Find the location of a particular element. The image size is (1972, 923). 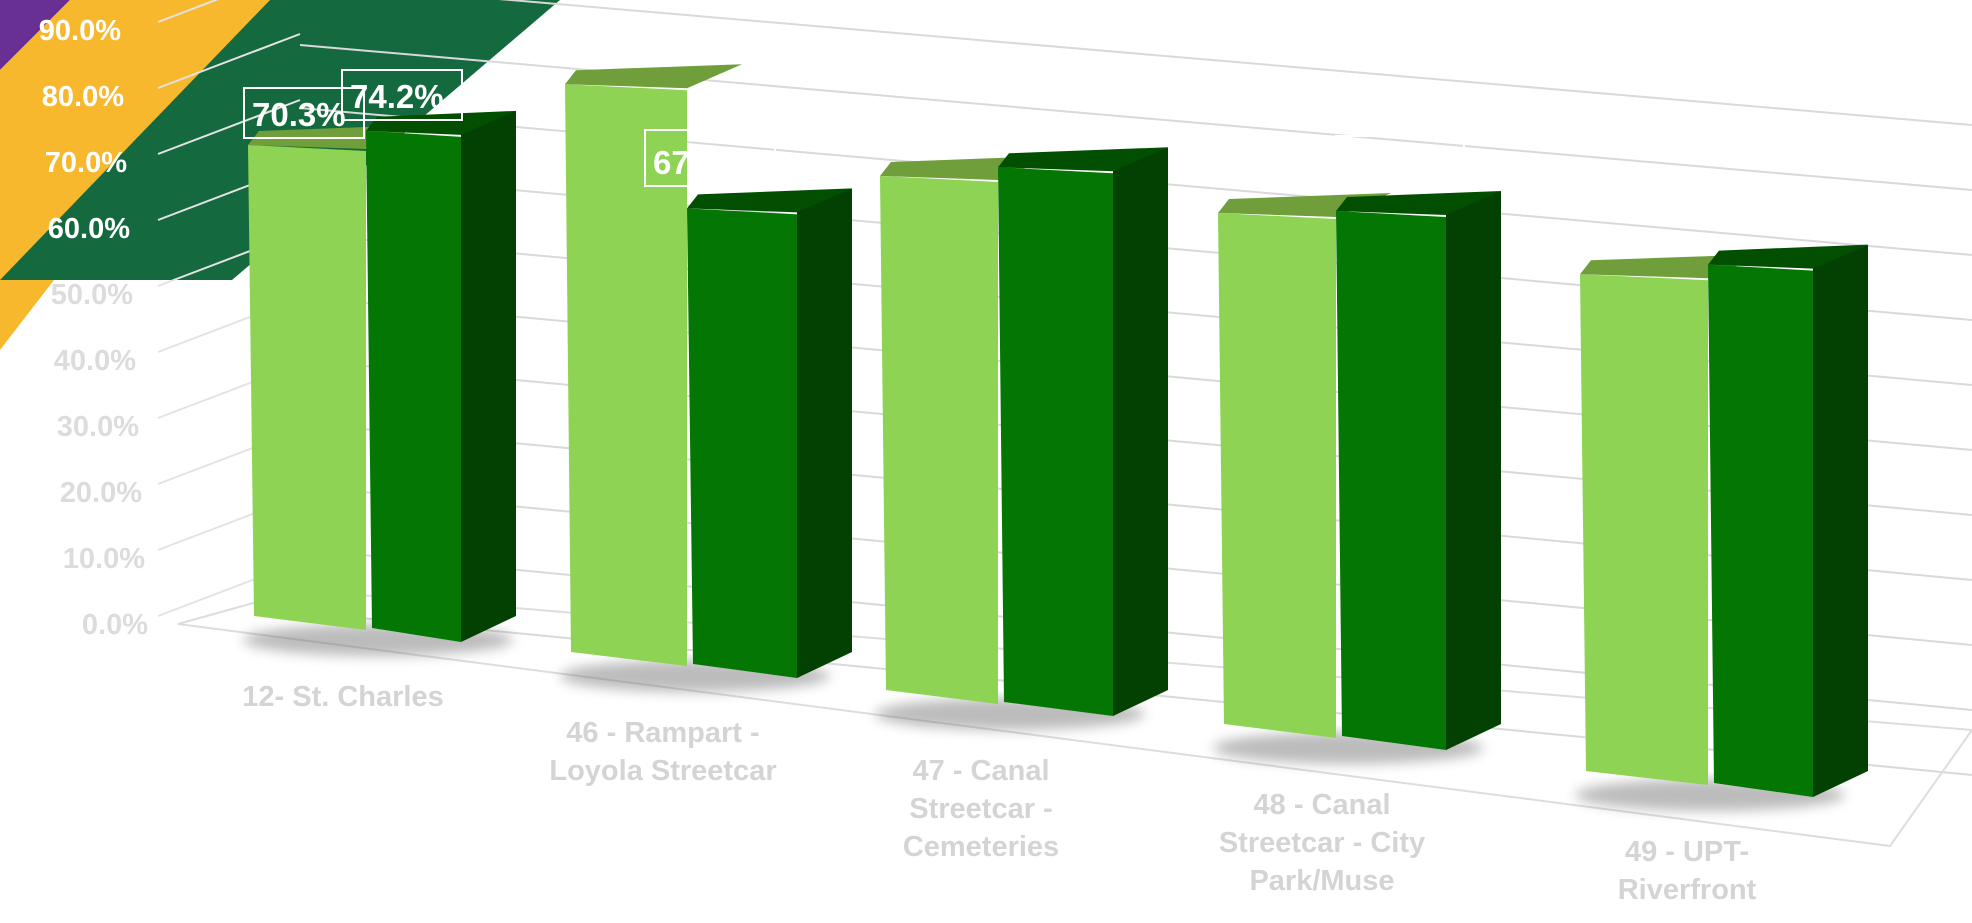

x-category-label: 48 - Canal is located at coordinates (1322, 805).